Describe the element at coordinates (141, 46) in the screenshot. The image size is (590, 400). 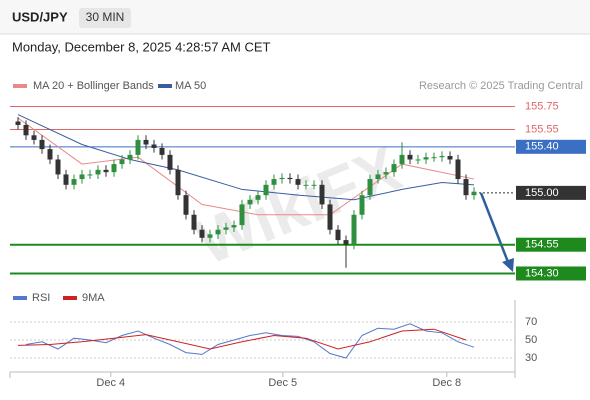
I see `timestamp: Monday, December 8, 2025 4:28:57 AM CET` at that location.